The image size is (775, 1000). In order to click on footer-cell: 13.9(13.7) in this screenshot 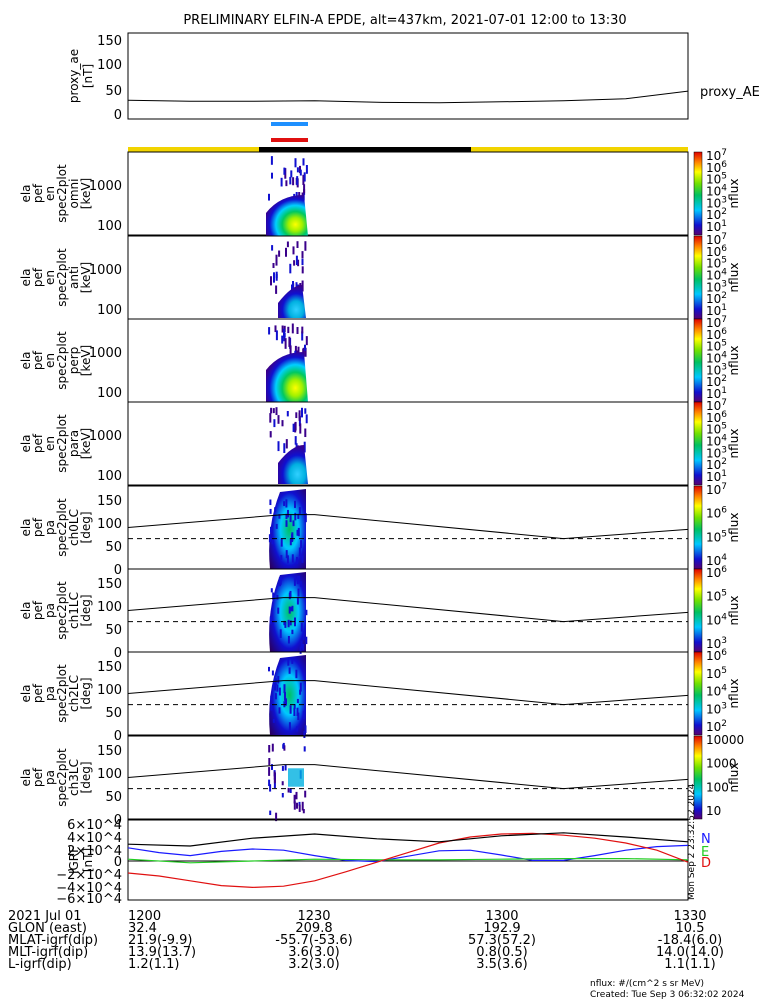, I will do `click(162, 952)`.